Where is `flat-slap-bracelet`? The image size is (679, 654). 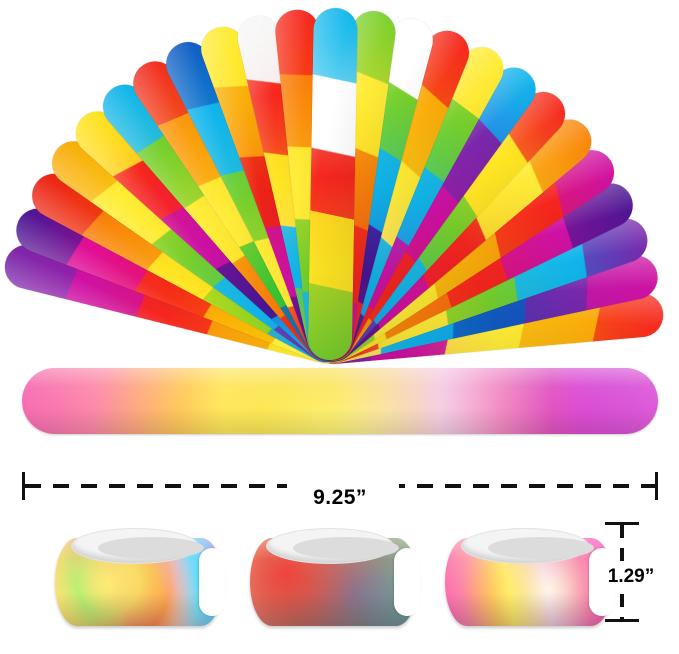 flat-slap-bracelet is located at coordinates (340, 401).